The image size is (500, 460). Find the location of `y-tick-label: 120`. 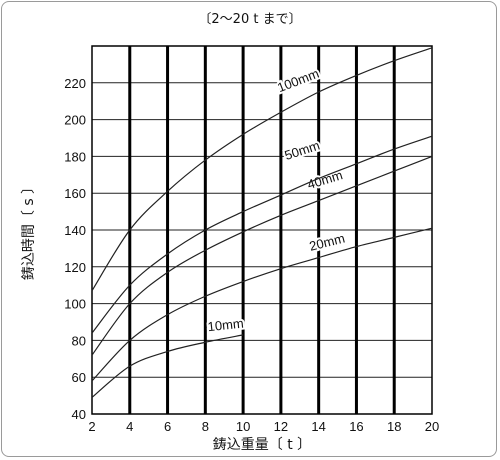

y-tick-label: 120 is located at coordinates (75, 267).